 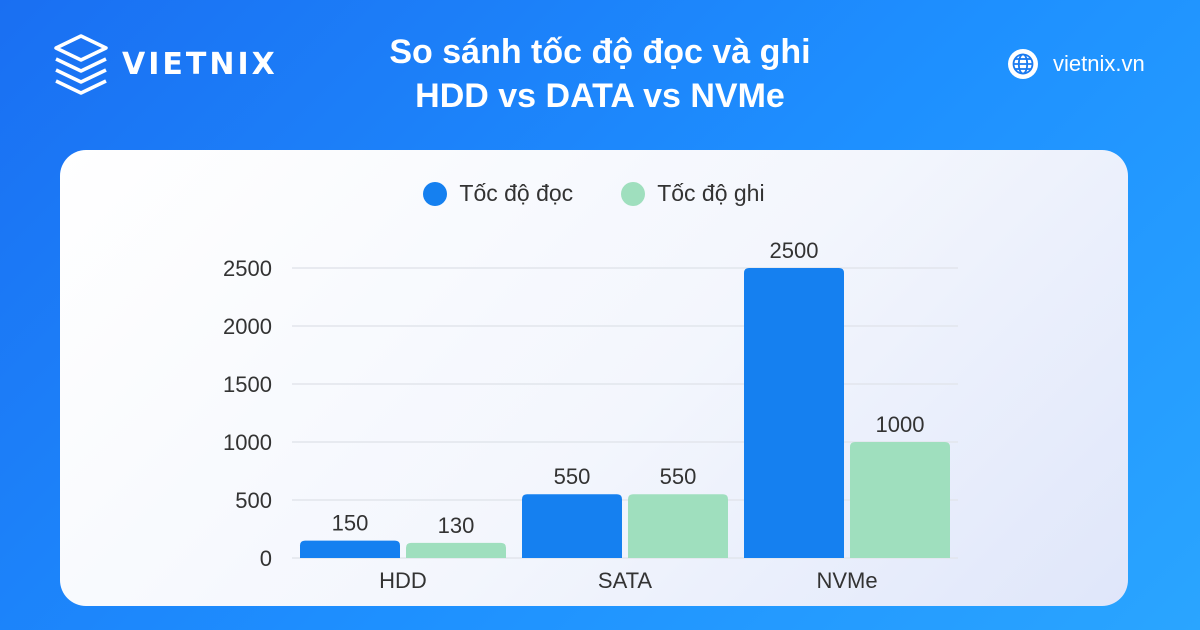 I want to click on legend-item-read: Tốc độ đọc, so click(x=498, y=193).